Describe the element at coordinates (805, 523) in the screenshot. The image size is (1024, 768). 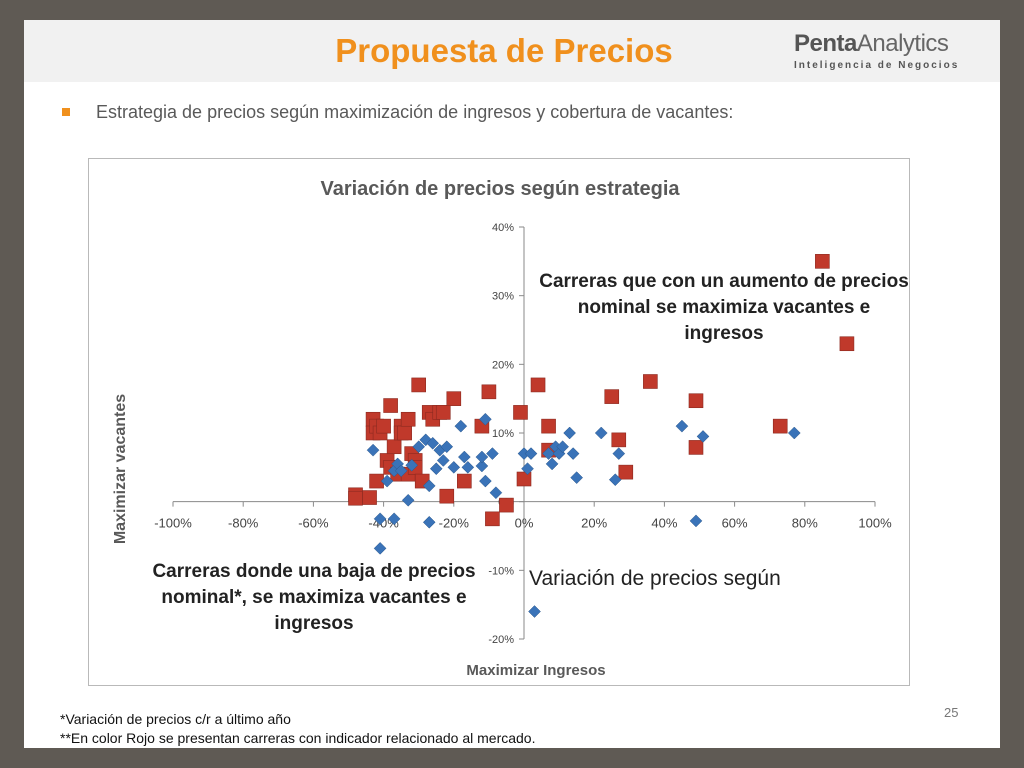
I see `x-tick-label: 80%` at that location.